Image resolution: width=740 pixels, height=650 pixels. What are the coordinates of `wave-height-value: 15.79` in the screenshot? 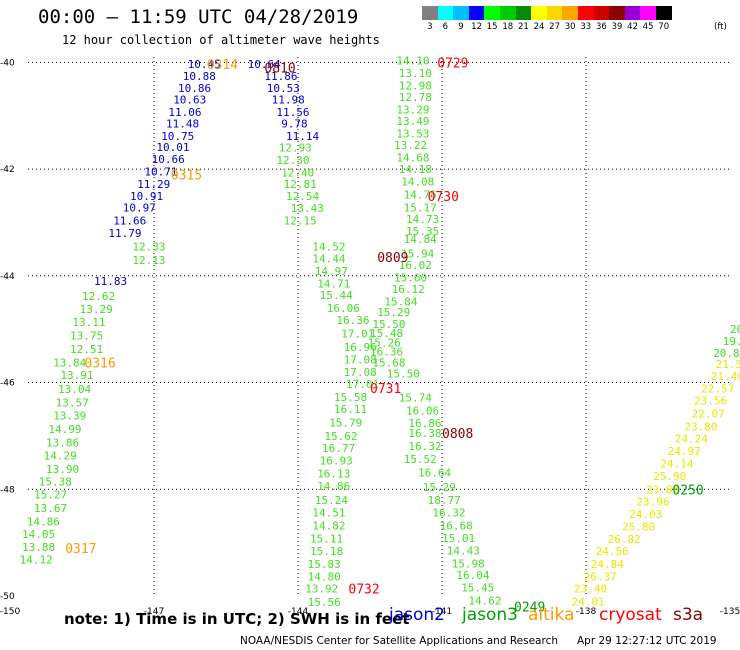 It's located at (345, 423).